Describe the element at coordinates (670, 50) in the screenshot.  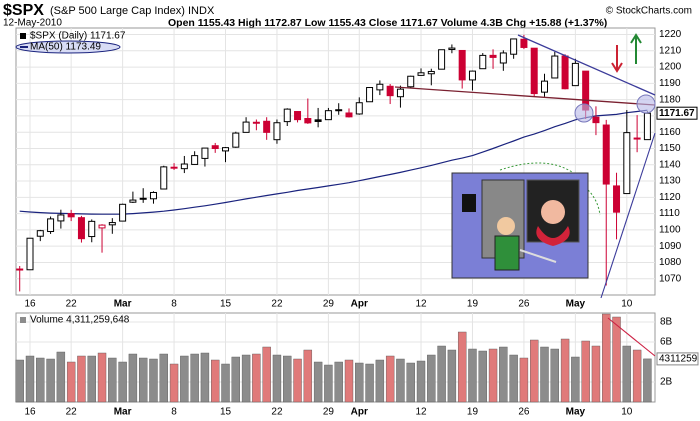
I see `y-tick-label: 1210` at that location.